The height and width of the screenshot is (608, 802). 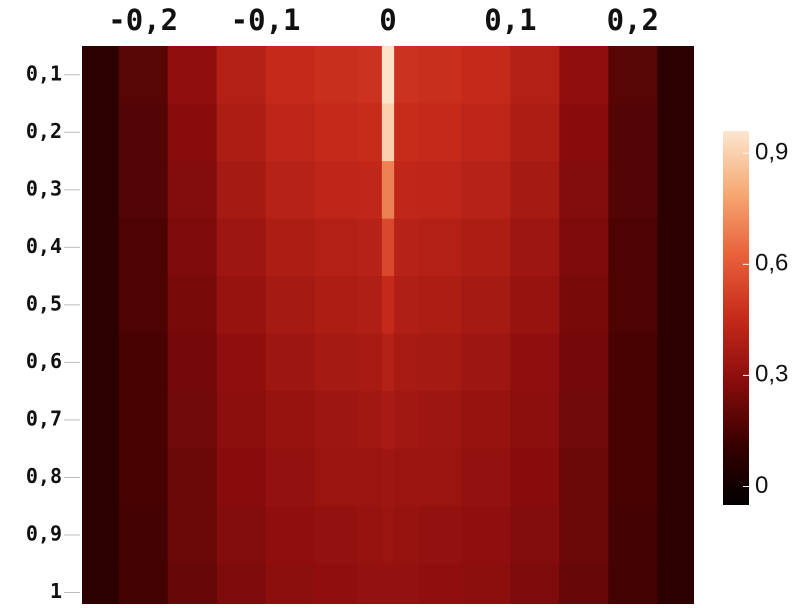 What do you see at coordinates (44, 418) in the screenshot?
I see `y-tick-label: 0,7` at bounding box center [44, 418].